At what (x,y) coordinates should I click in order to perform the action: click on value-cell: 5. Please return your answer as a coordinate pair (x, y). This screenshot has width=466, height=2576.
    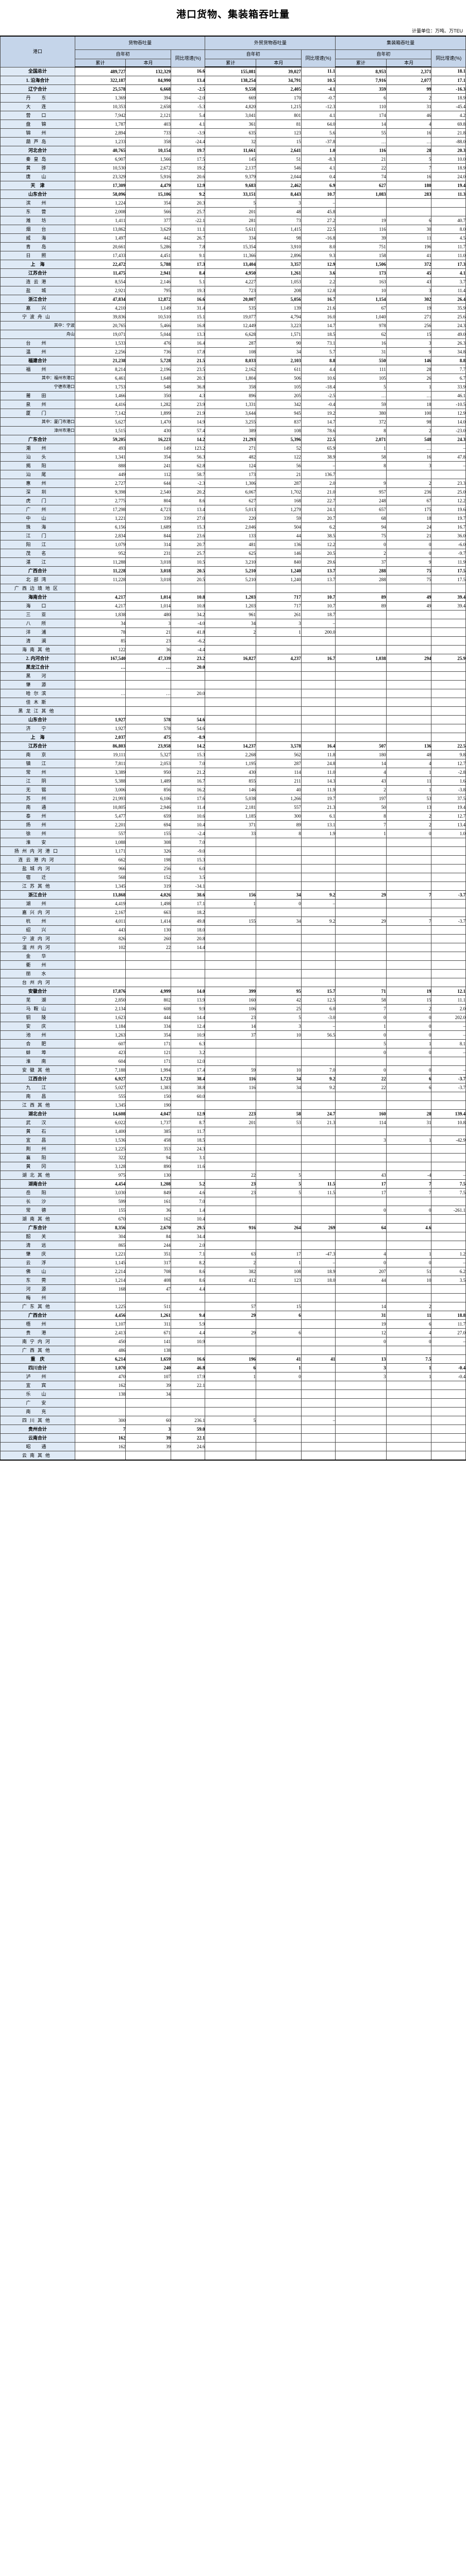
    Looking at the image, I should click on (361, 387).